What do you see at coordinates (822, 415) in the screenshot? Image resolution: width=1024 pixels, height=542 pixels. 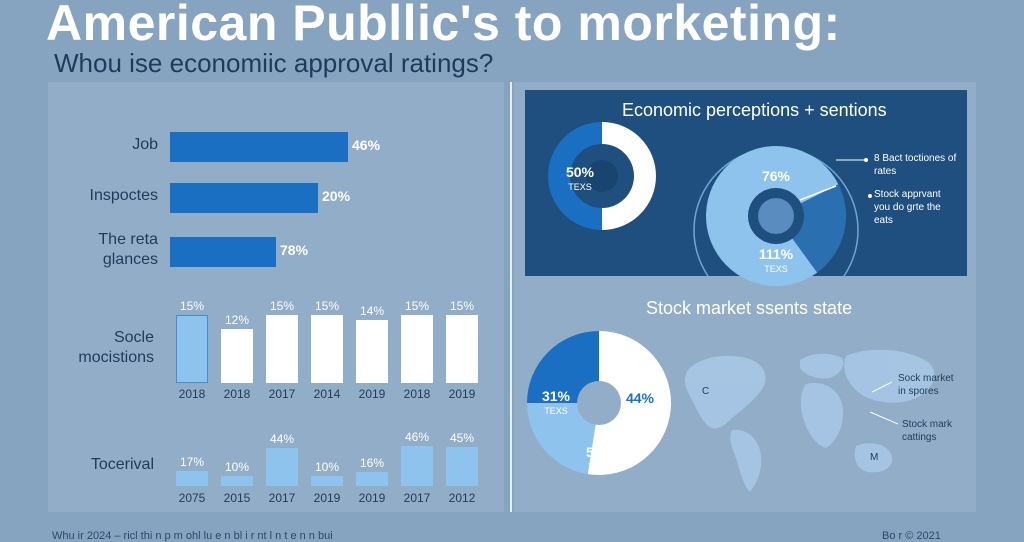 I see `map-continent-africa` at bounding box center [822, 415].